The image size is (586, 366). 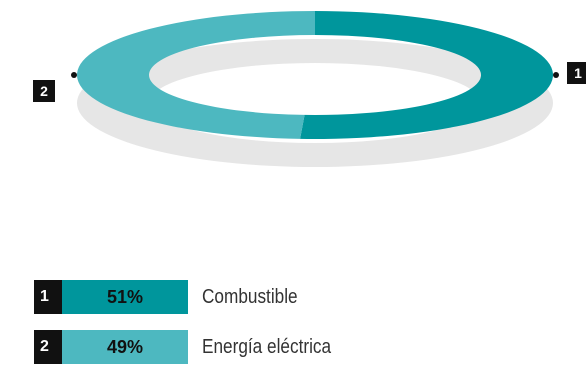 What do you see at coordinates (576, 73) in the screenshot?
I see `callout-label-1: 1` at bounding box center [576, 73].